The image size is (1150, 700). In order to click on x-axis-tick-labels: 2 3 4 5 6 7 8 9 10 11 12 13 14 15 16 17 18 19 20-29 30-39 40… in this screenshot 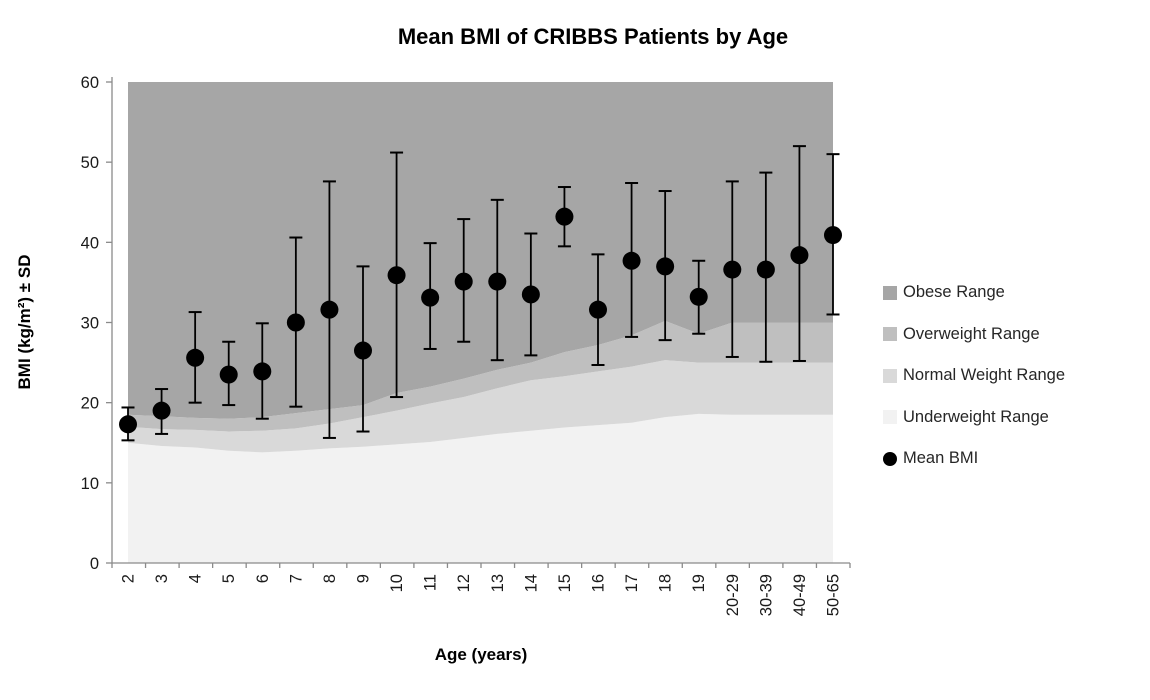, I will do `click(481, 595)`.